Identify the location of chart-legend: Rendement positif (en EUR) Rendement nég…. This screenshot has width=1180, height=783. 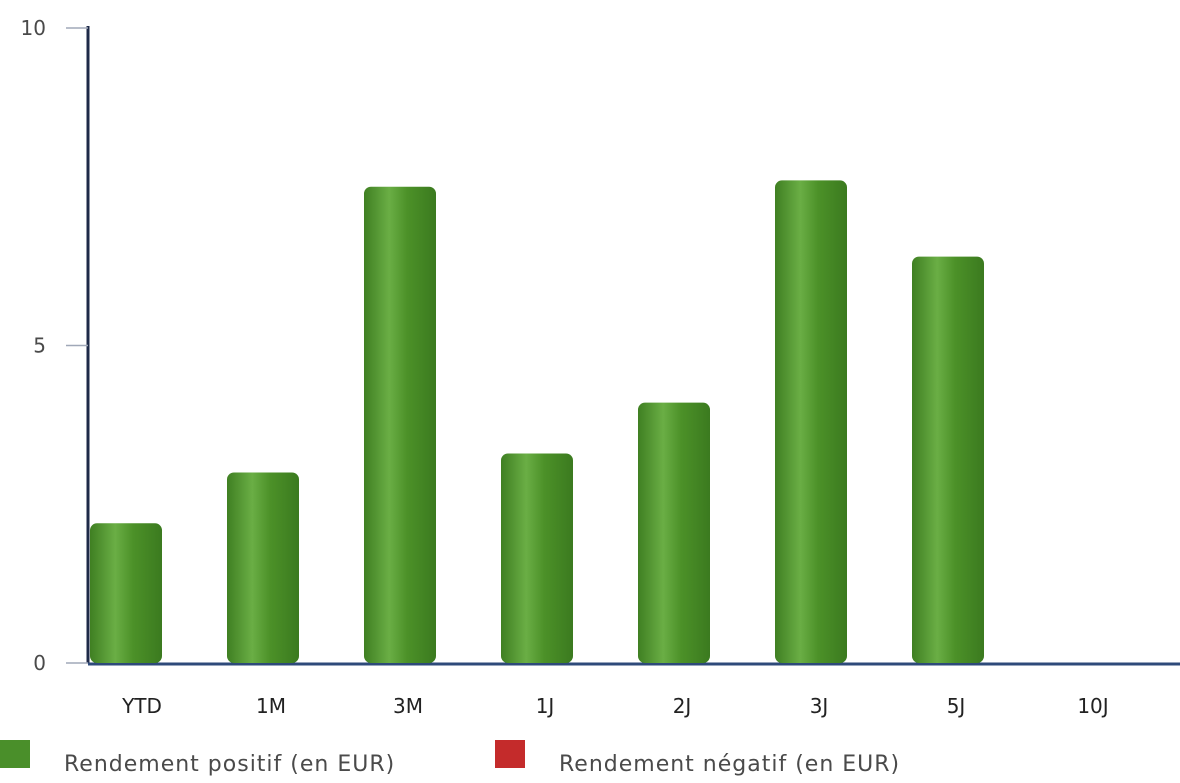
(590, 761).